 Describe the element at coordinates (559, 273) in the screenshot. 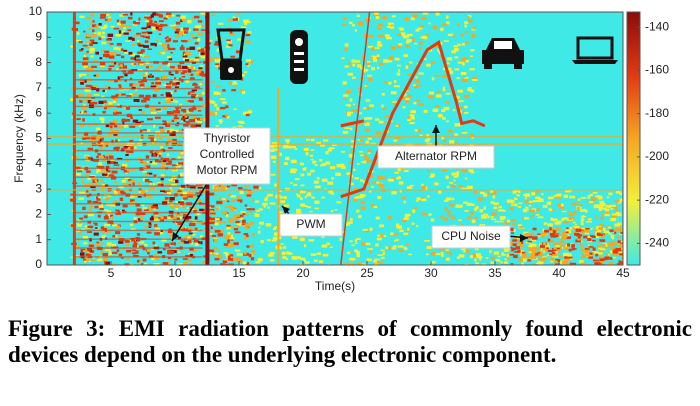

I see `x-tick-label: 40` at that location.